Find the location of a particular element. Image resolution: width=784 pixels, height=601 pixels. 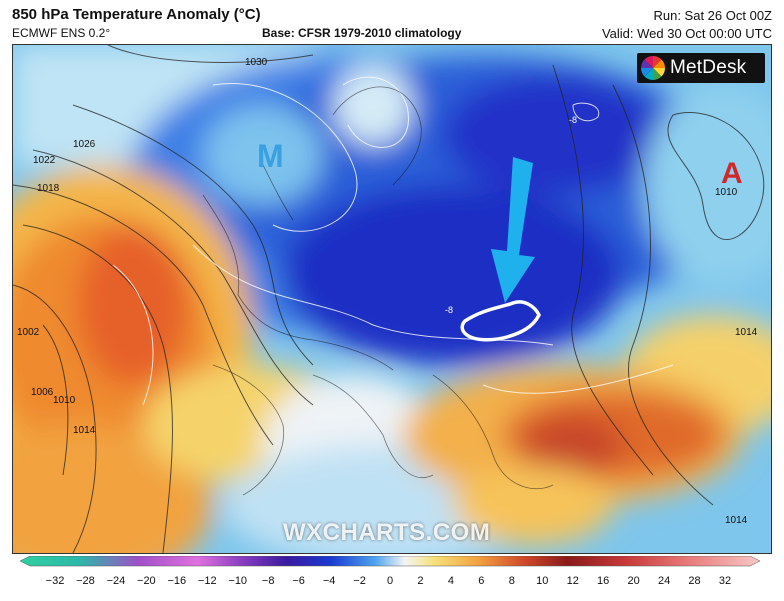

colorbar-tick-label: −12 is located at coordinates (207, 581).